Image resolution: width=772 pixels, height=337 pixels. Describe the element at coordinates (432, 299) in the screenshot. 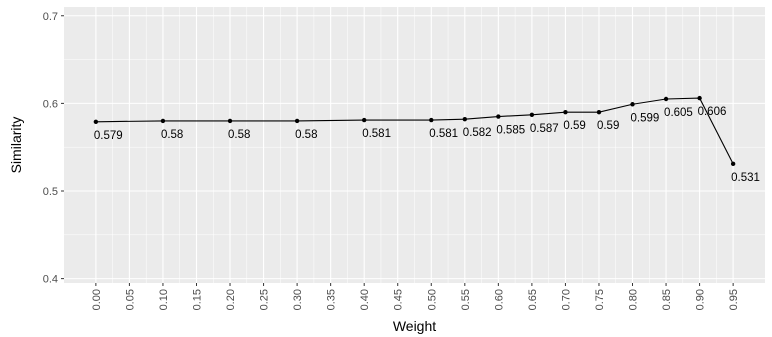

I see `x-tick-label: 0.50` at that location.